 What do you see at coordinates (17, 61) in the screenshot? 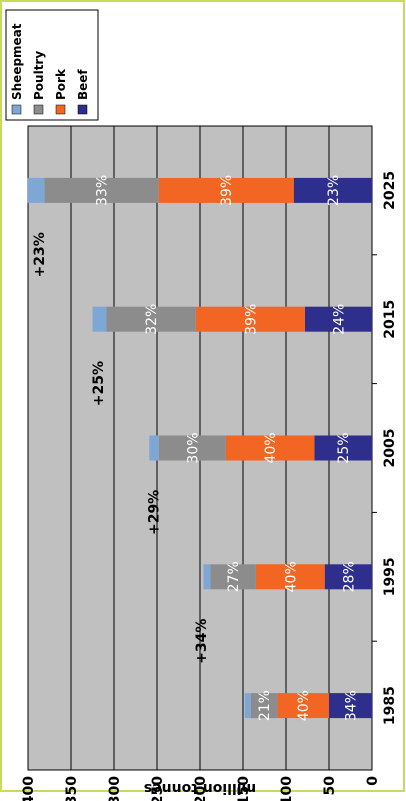
I see `legend-label: Sheepmeat` at bounding box center [17, 61].